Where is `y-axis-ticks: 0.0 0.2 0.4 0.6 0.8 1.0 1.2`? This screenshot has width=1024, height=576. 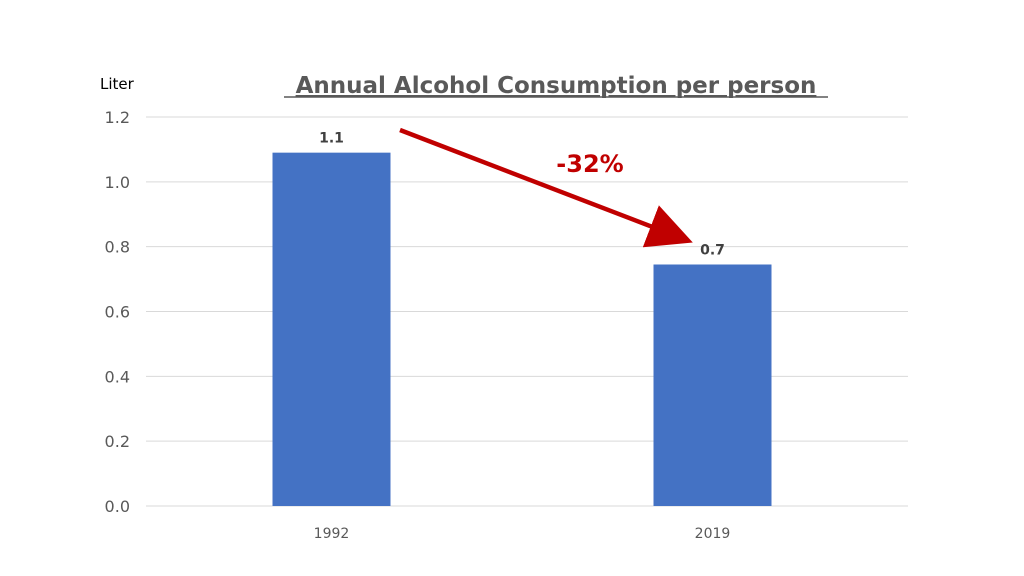 y-axis-ticks: 0.0 0.2 0.4 0.6 0.8 1.0 1.2 is located at coordinates (117, 312).